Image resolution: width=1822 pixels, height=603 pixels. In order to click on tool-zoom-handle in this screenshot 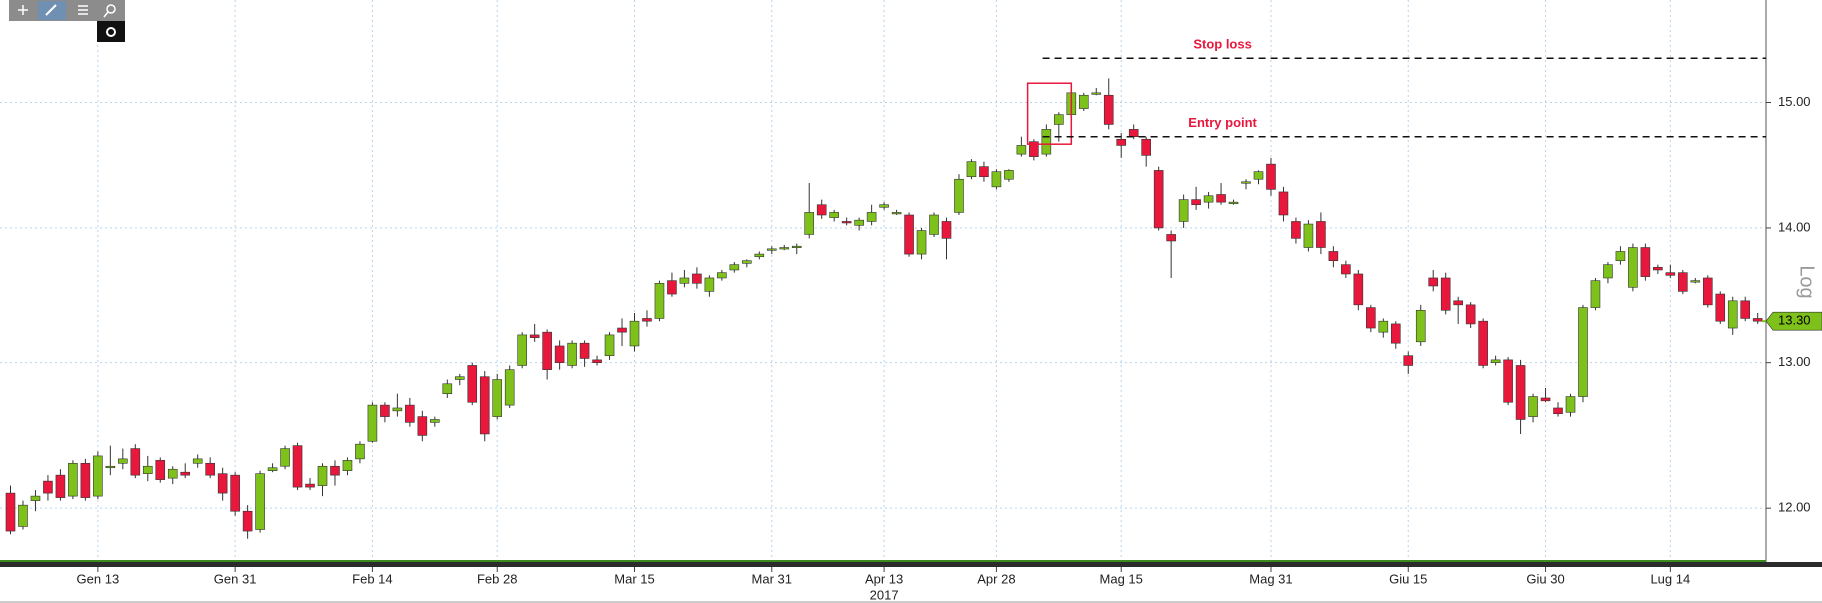, I will do `click(106, 14)`.